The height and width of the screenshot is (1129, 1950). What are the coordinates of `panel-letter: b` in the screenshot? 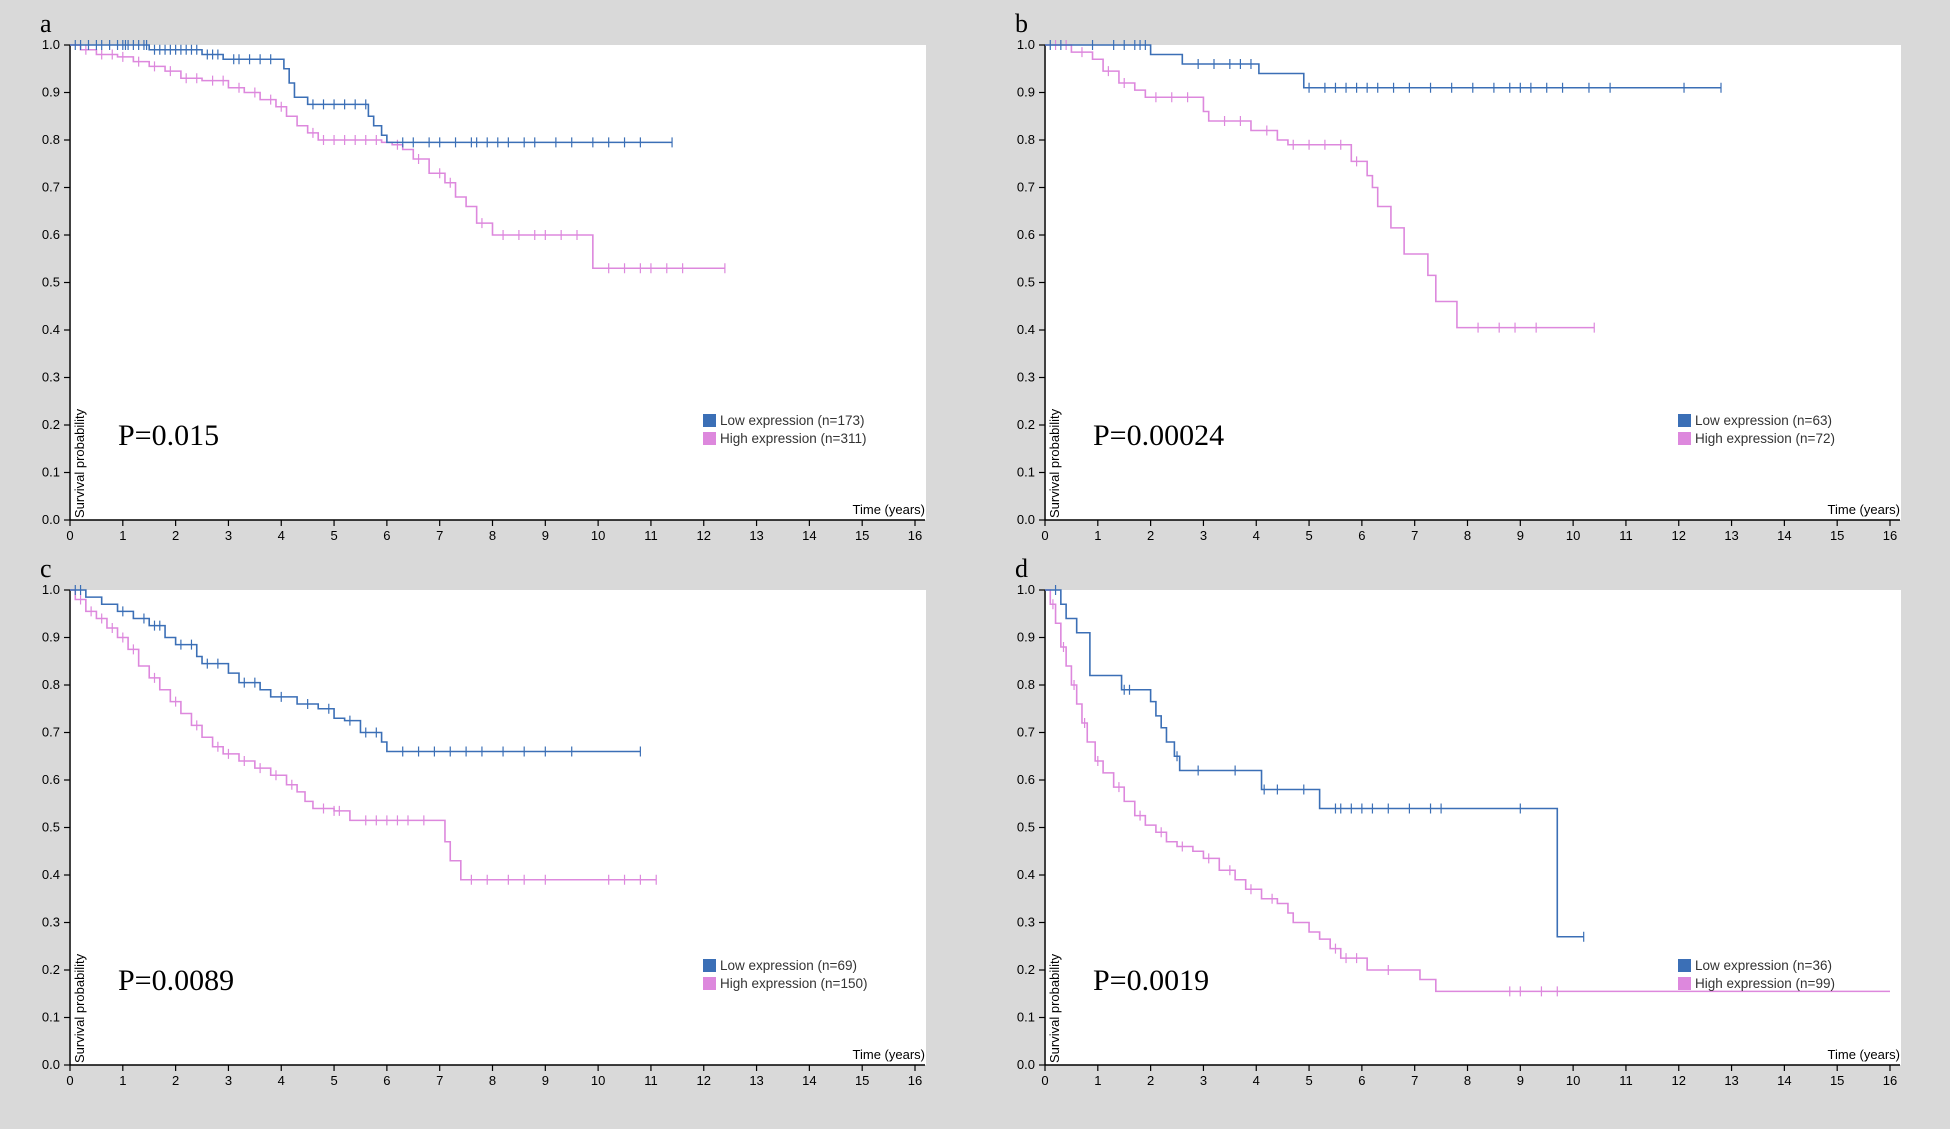 It's located at (1021, 23).